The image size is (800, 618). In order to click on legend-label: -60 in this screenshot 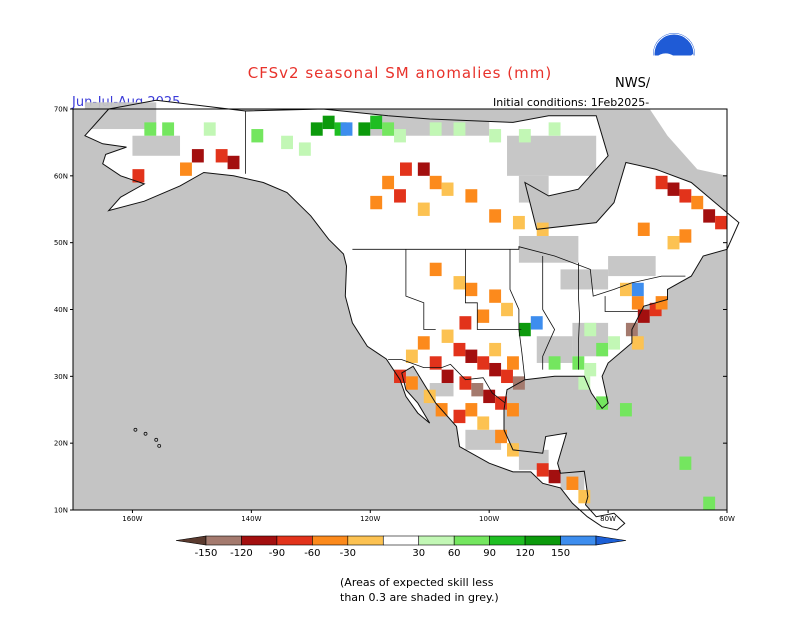, I will do `click(312, 553)`.